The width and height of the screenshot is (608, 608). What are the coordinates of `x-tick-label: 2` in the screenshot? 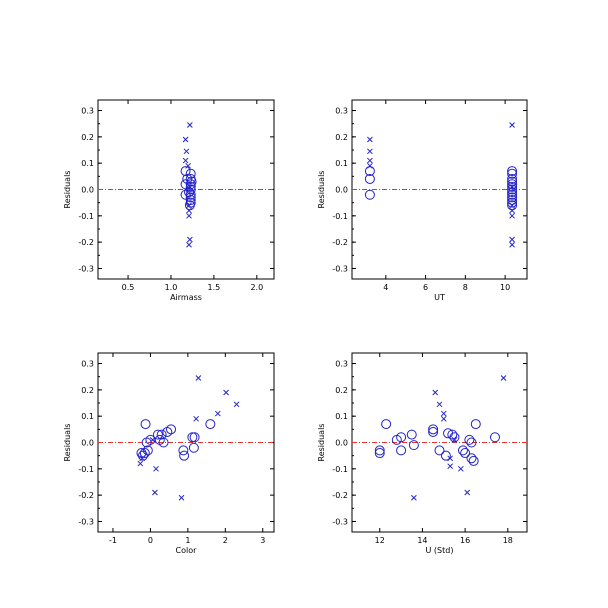 It's located at (225, 540).